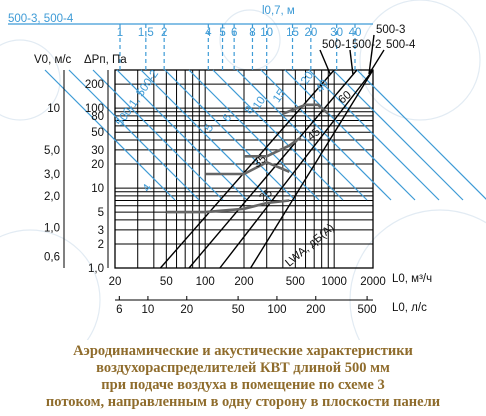  What do you see at coordinates (148, 188) in the screenshot?
I see `throw-line-label: 4` at bounding box center [148, 188].